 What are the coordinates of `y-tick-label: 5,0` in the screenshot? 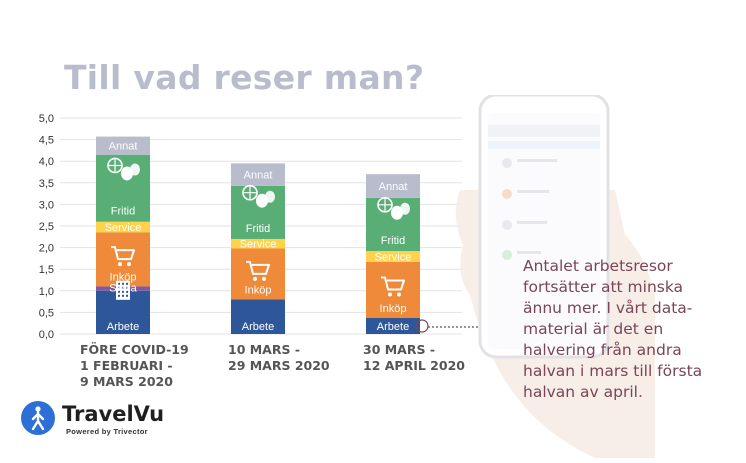 It's located at (46, 119).